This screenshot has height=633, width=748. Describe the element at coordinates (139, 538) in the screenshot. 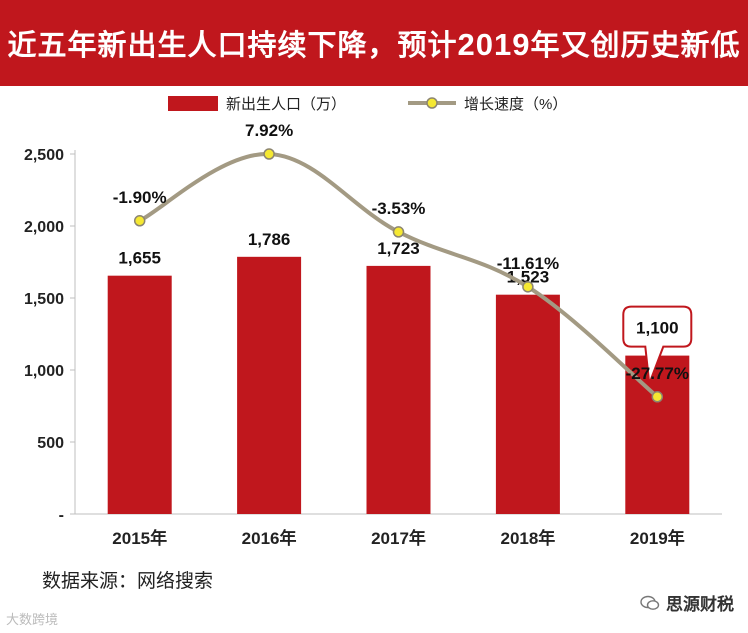

I see `x-tick-label: 2015年` at that location.